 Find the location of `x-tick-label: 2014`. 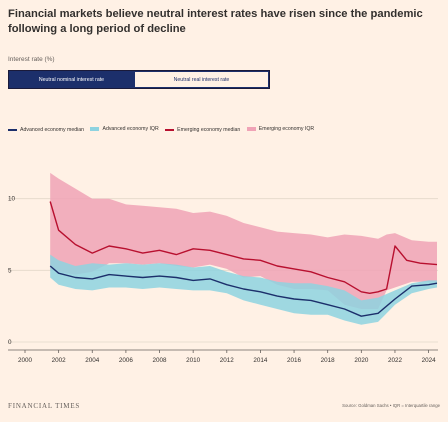

x-tick-label: 2014 is located at coordinates (260, 360).